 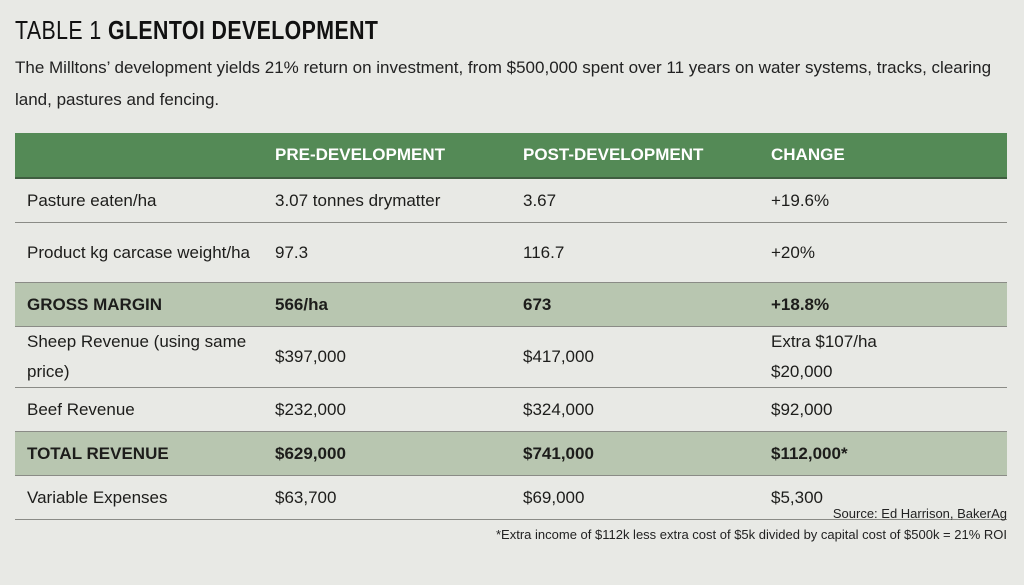 What do you see at coordinates (243, 30) in the screenshot?
I see `table-title-main: GLENTOI DEVELOPMENT` at bounding box center [243, 30].